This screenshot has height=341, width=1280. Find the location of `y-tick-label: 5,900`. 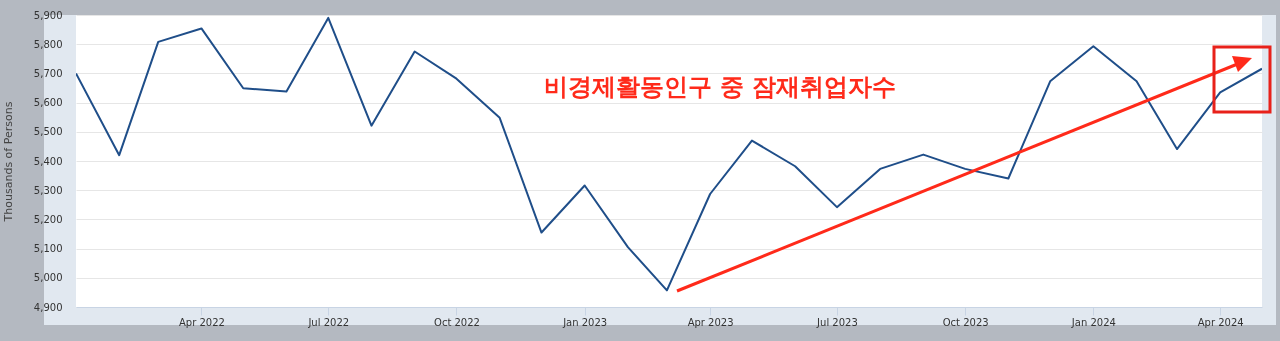

y-tick-label: 5,900 is located at coordinates (48, 15).